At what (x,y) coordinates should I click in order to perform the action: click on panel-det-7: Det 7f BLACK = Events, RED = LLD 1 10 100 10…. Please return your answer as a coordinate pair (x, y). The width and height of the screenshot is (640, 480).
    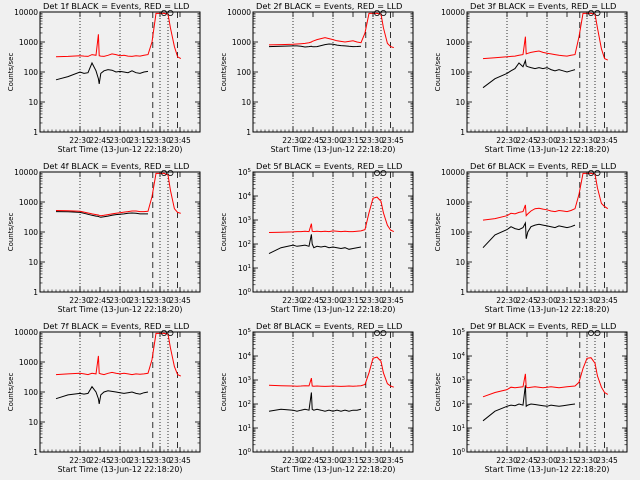
    Looking at the image, I should click on (104, 397).